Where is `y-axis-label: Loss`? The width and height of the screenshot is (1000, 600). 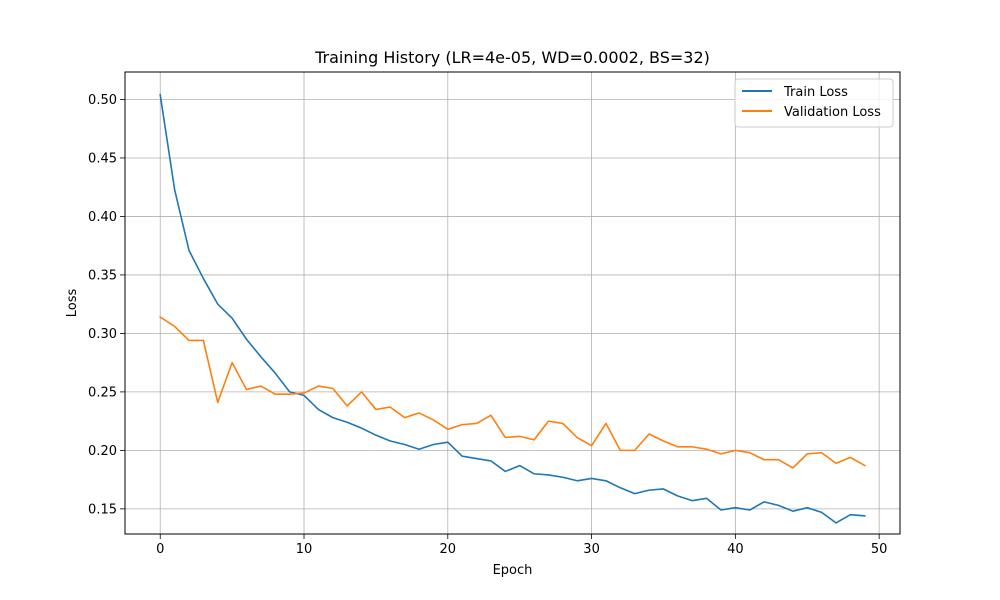 y-axis-label: Loss is located at coordinates (72, 303).